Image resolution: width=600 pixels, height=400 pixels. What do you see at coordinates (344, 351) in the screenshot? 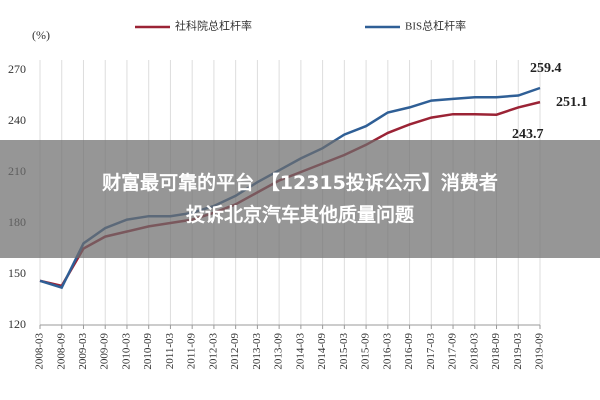
I see `x-tick-label: 2015-03` at bounding box center [344, 351].